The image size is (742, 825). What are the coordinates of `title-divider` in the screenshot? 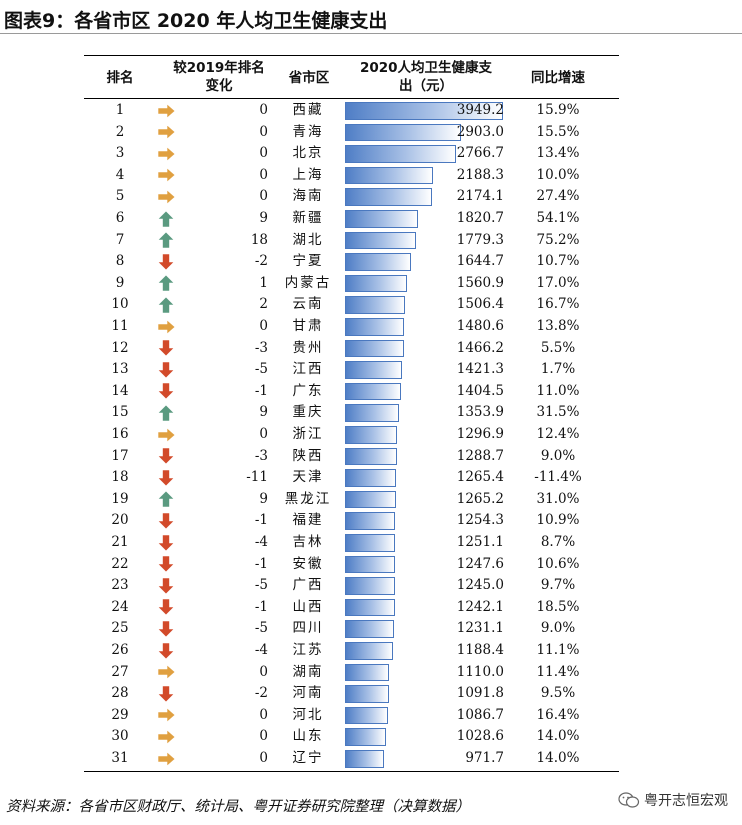 It's located at (371, 33).